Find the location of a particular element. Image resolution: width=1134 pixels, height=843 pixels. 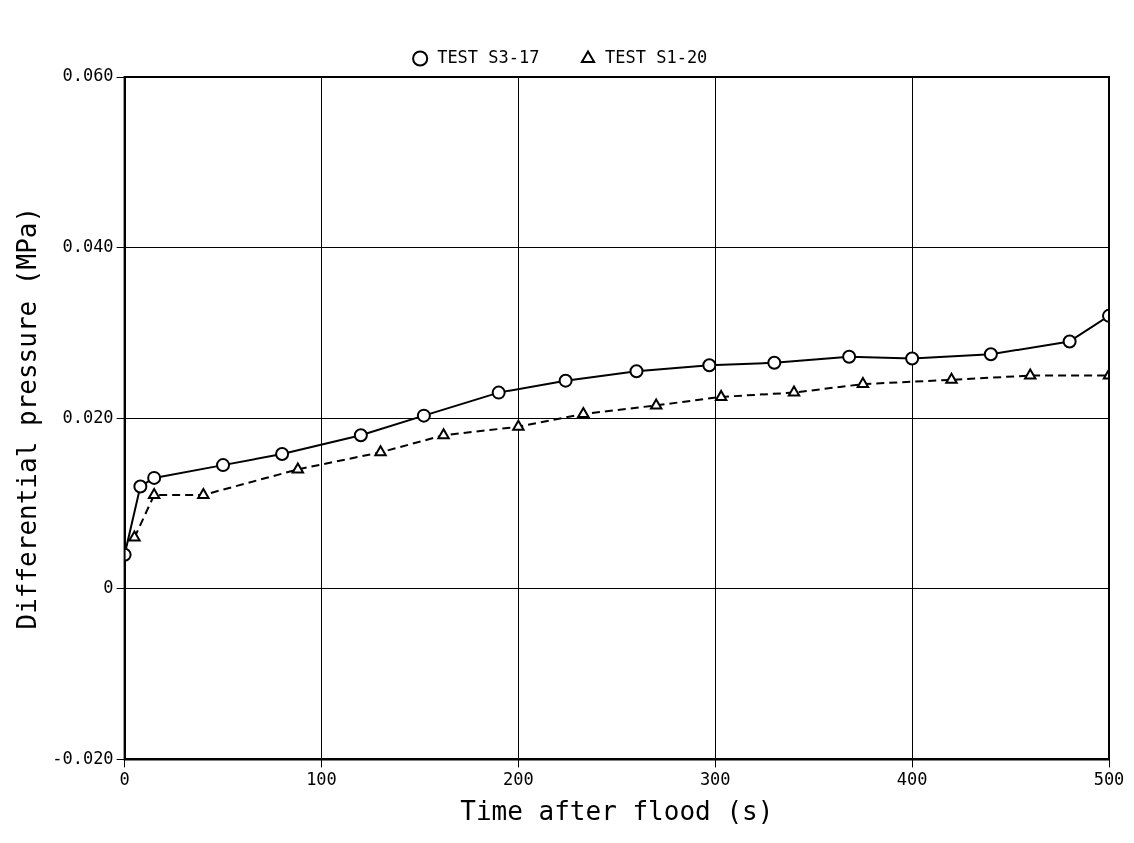

y-tick-label: 0.020 is located at coordinates (88, 416).